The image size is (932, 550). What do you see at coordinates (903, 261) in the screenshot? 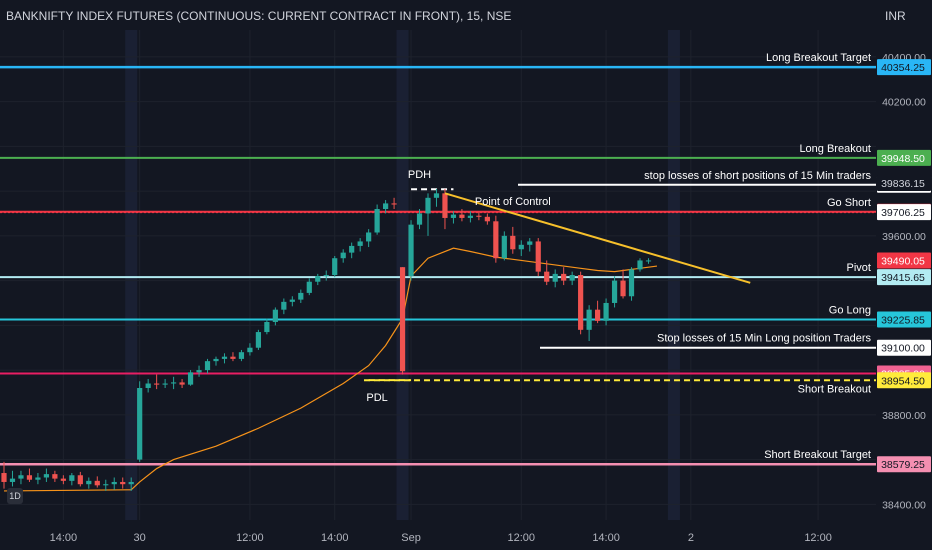
I see `extra-price-text: 39490.05` at bounding box center [903, 261].